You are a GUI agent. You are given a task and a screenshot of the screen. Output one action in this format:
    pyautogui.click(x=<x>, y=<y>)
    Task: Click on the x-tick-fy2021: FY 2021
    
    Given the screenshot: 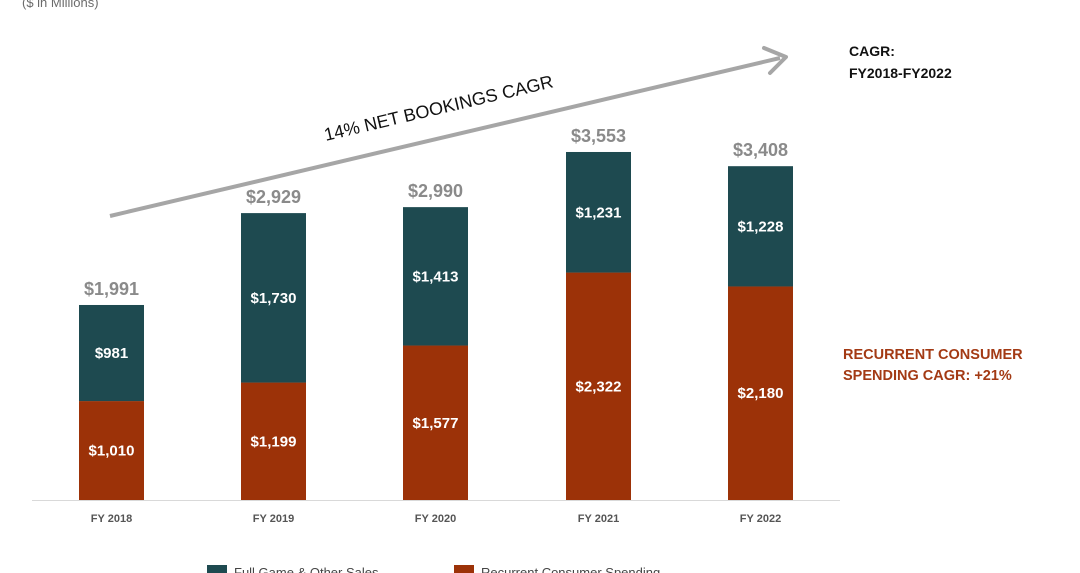 What is the action you would take?
    pyautogui.click(x=598, y=519)
    